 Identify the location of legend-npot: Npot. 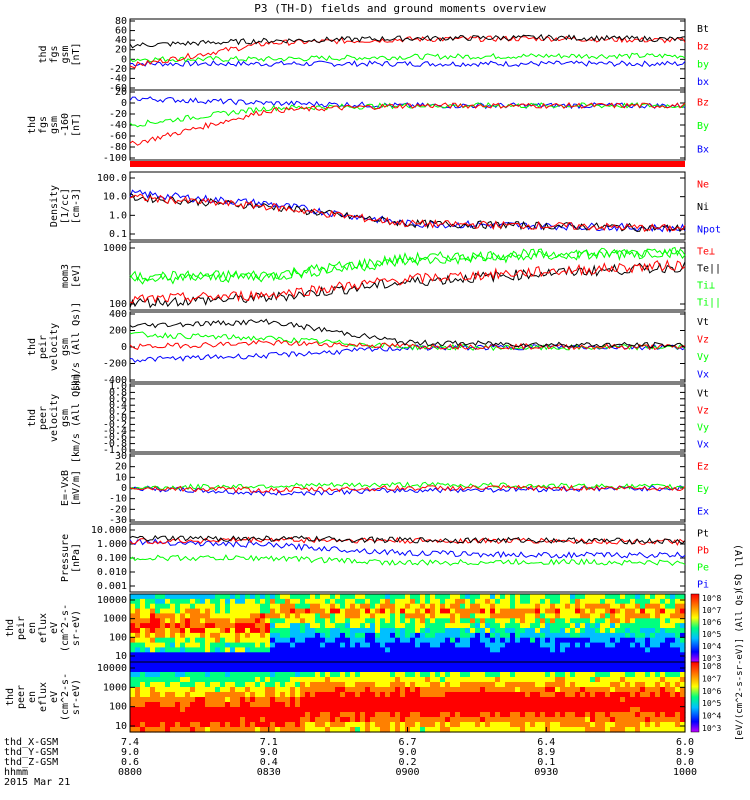
(709, 230).